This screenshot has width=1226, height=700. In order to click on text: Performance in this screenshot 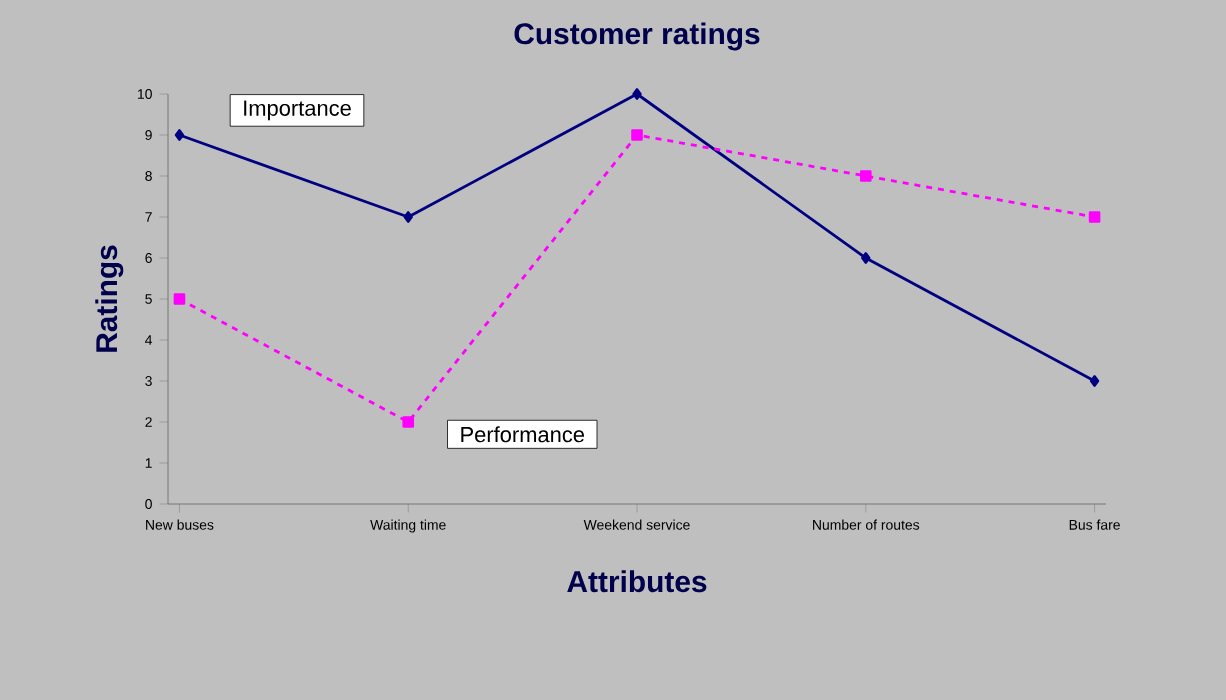, I will do `click(523, 434)`.